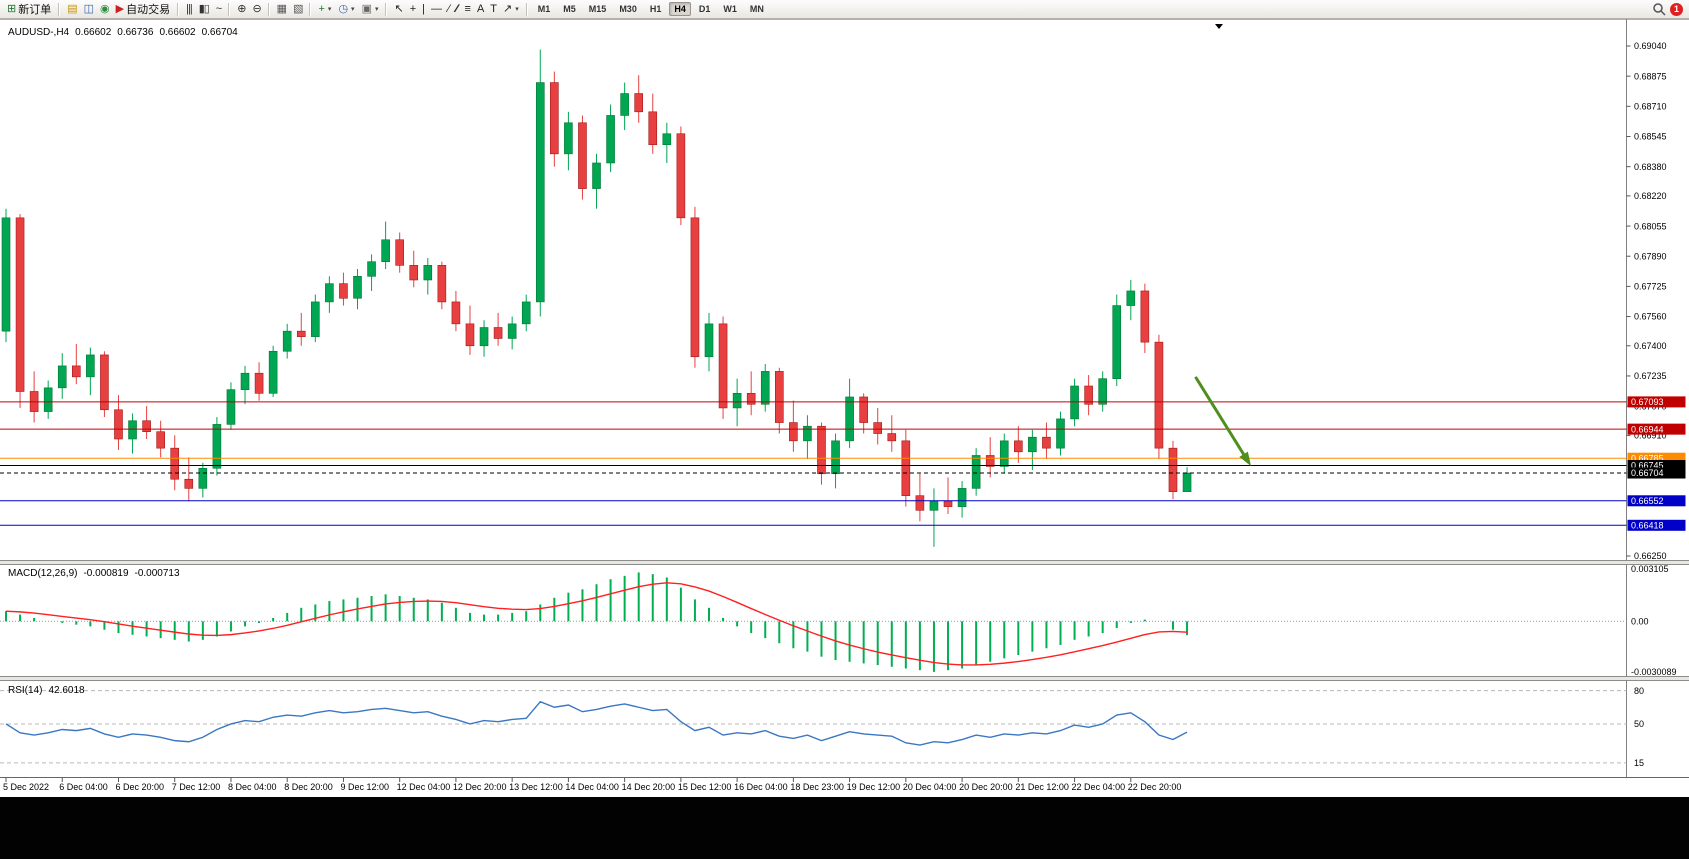  I want to click on rsi-name: RSI(14), so click(25, 690).